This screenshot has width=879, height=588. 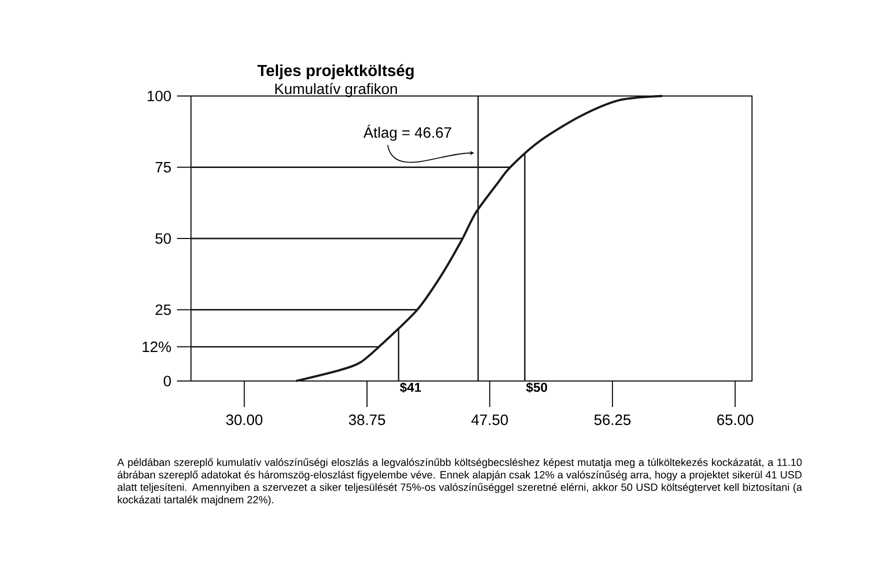 I want to click on y-tick-label: 0, so click(x=167, y=381).